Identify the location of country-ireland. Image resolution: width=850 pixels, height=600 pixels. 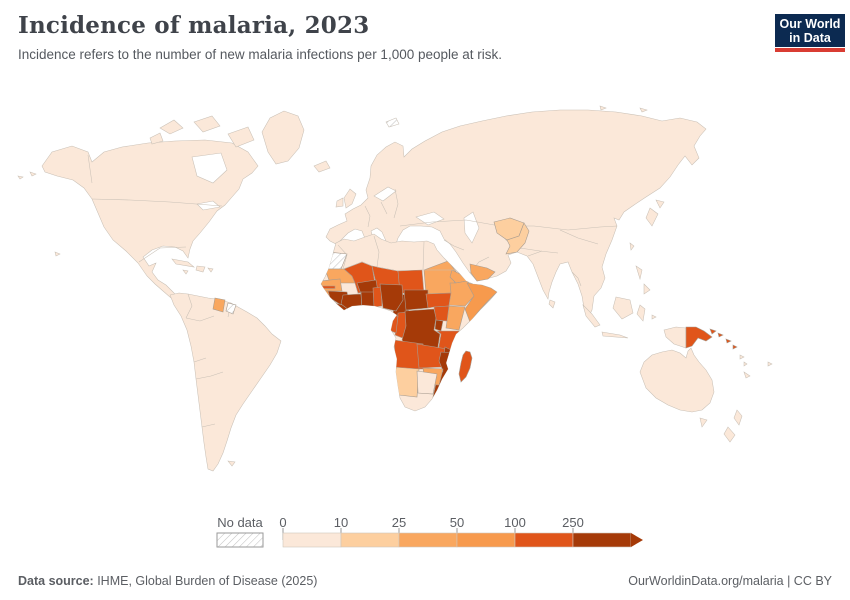
(339, 202).